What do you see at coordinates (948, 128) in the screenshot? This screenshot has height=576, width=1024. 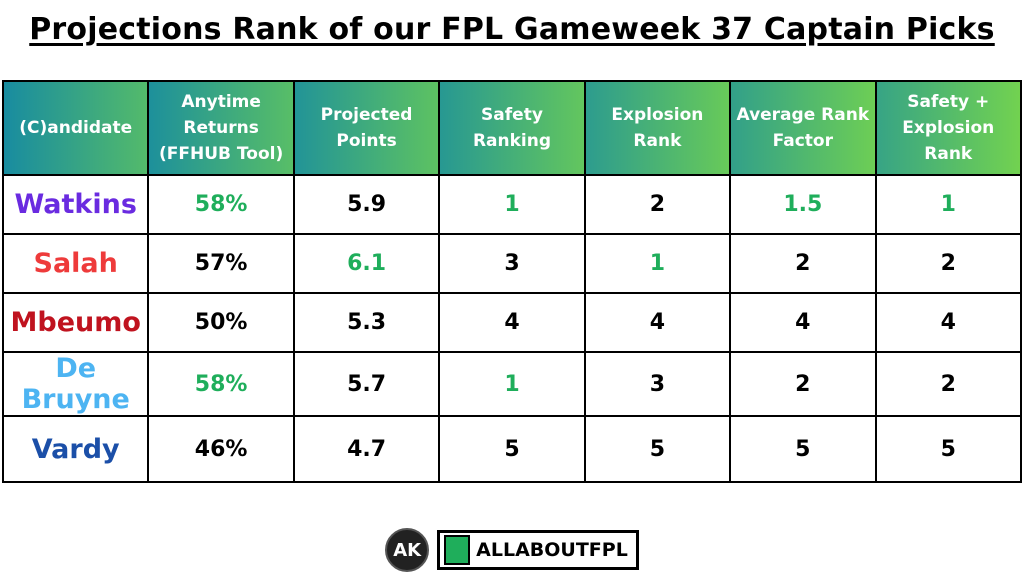 I see `column-header: Safety + Explosion Rank` at bounding box center [948, 128].